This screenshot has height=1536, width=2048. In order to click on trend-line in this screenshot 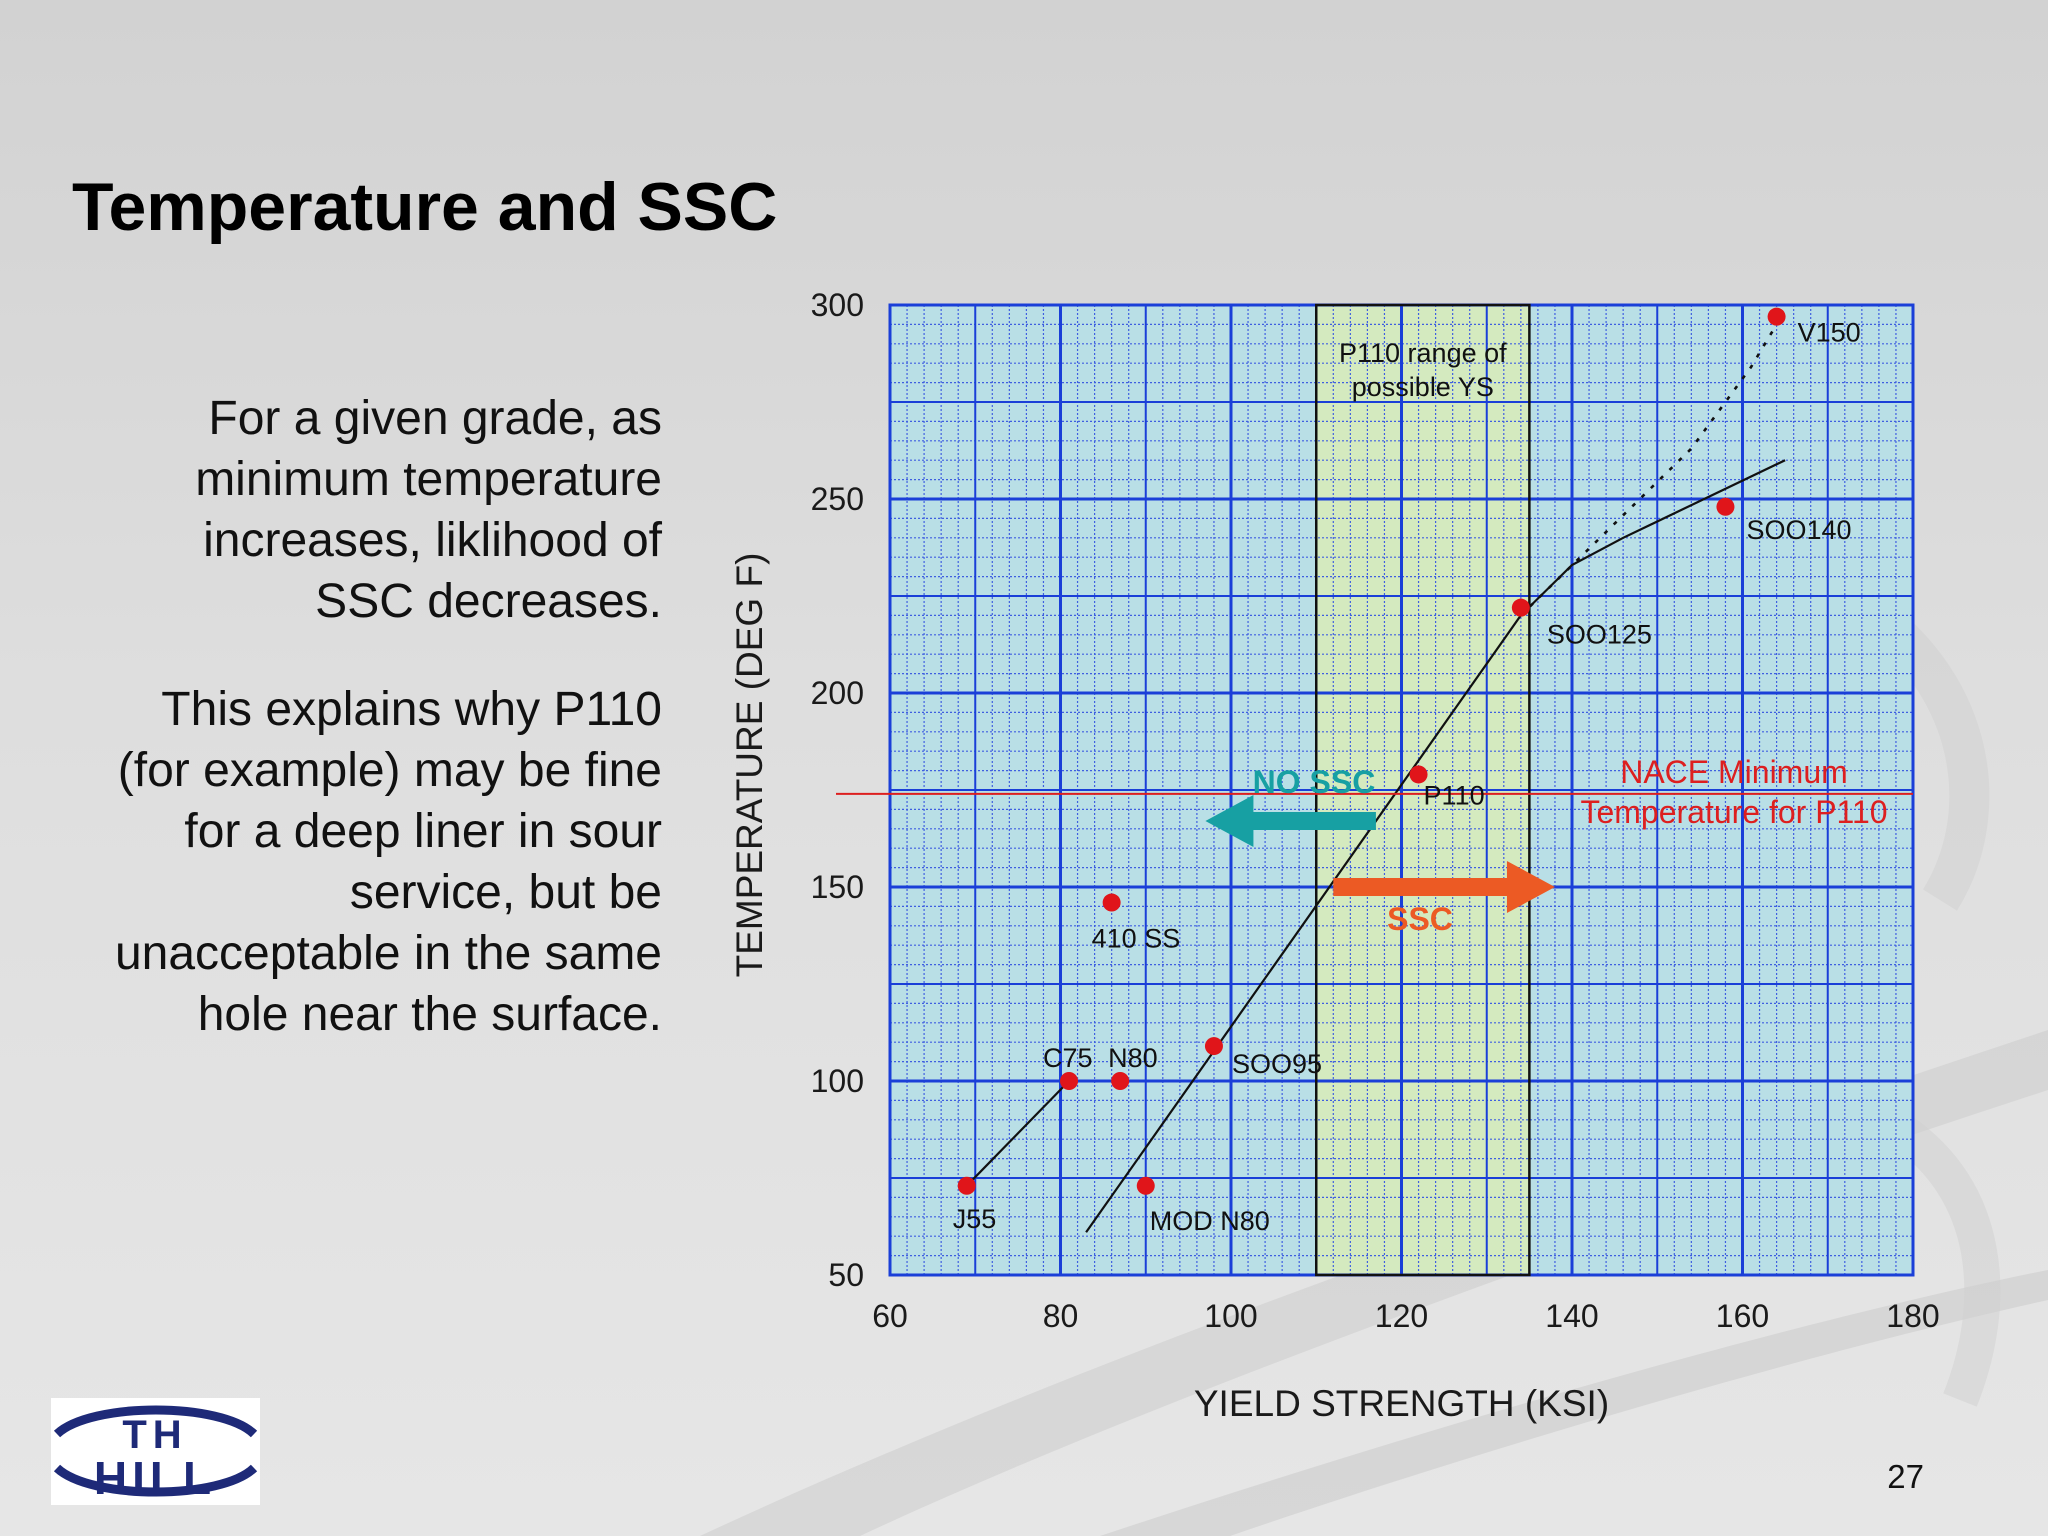, I will do `click(1017, 1133)`.